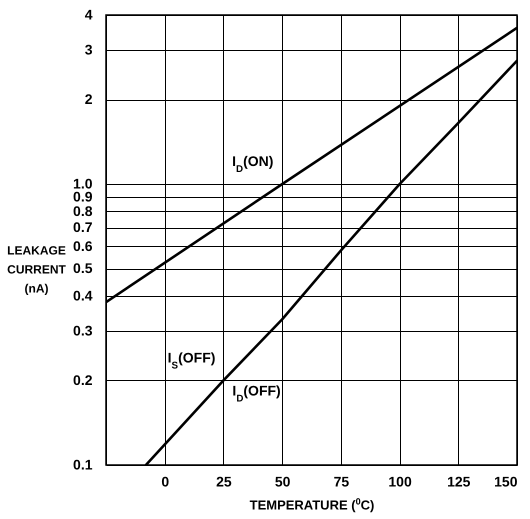  Describe the element at coordinates (256, 393) in the screenshot. I see `annotation: I$_{D}$(OFF)` at that location.